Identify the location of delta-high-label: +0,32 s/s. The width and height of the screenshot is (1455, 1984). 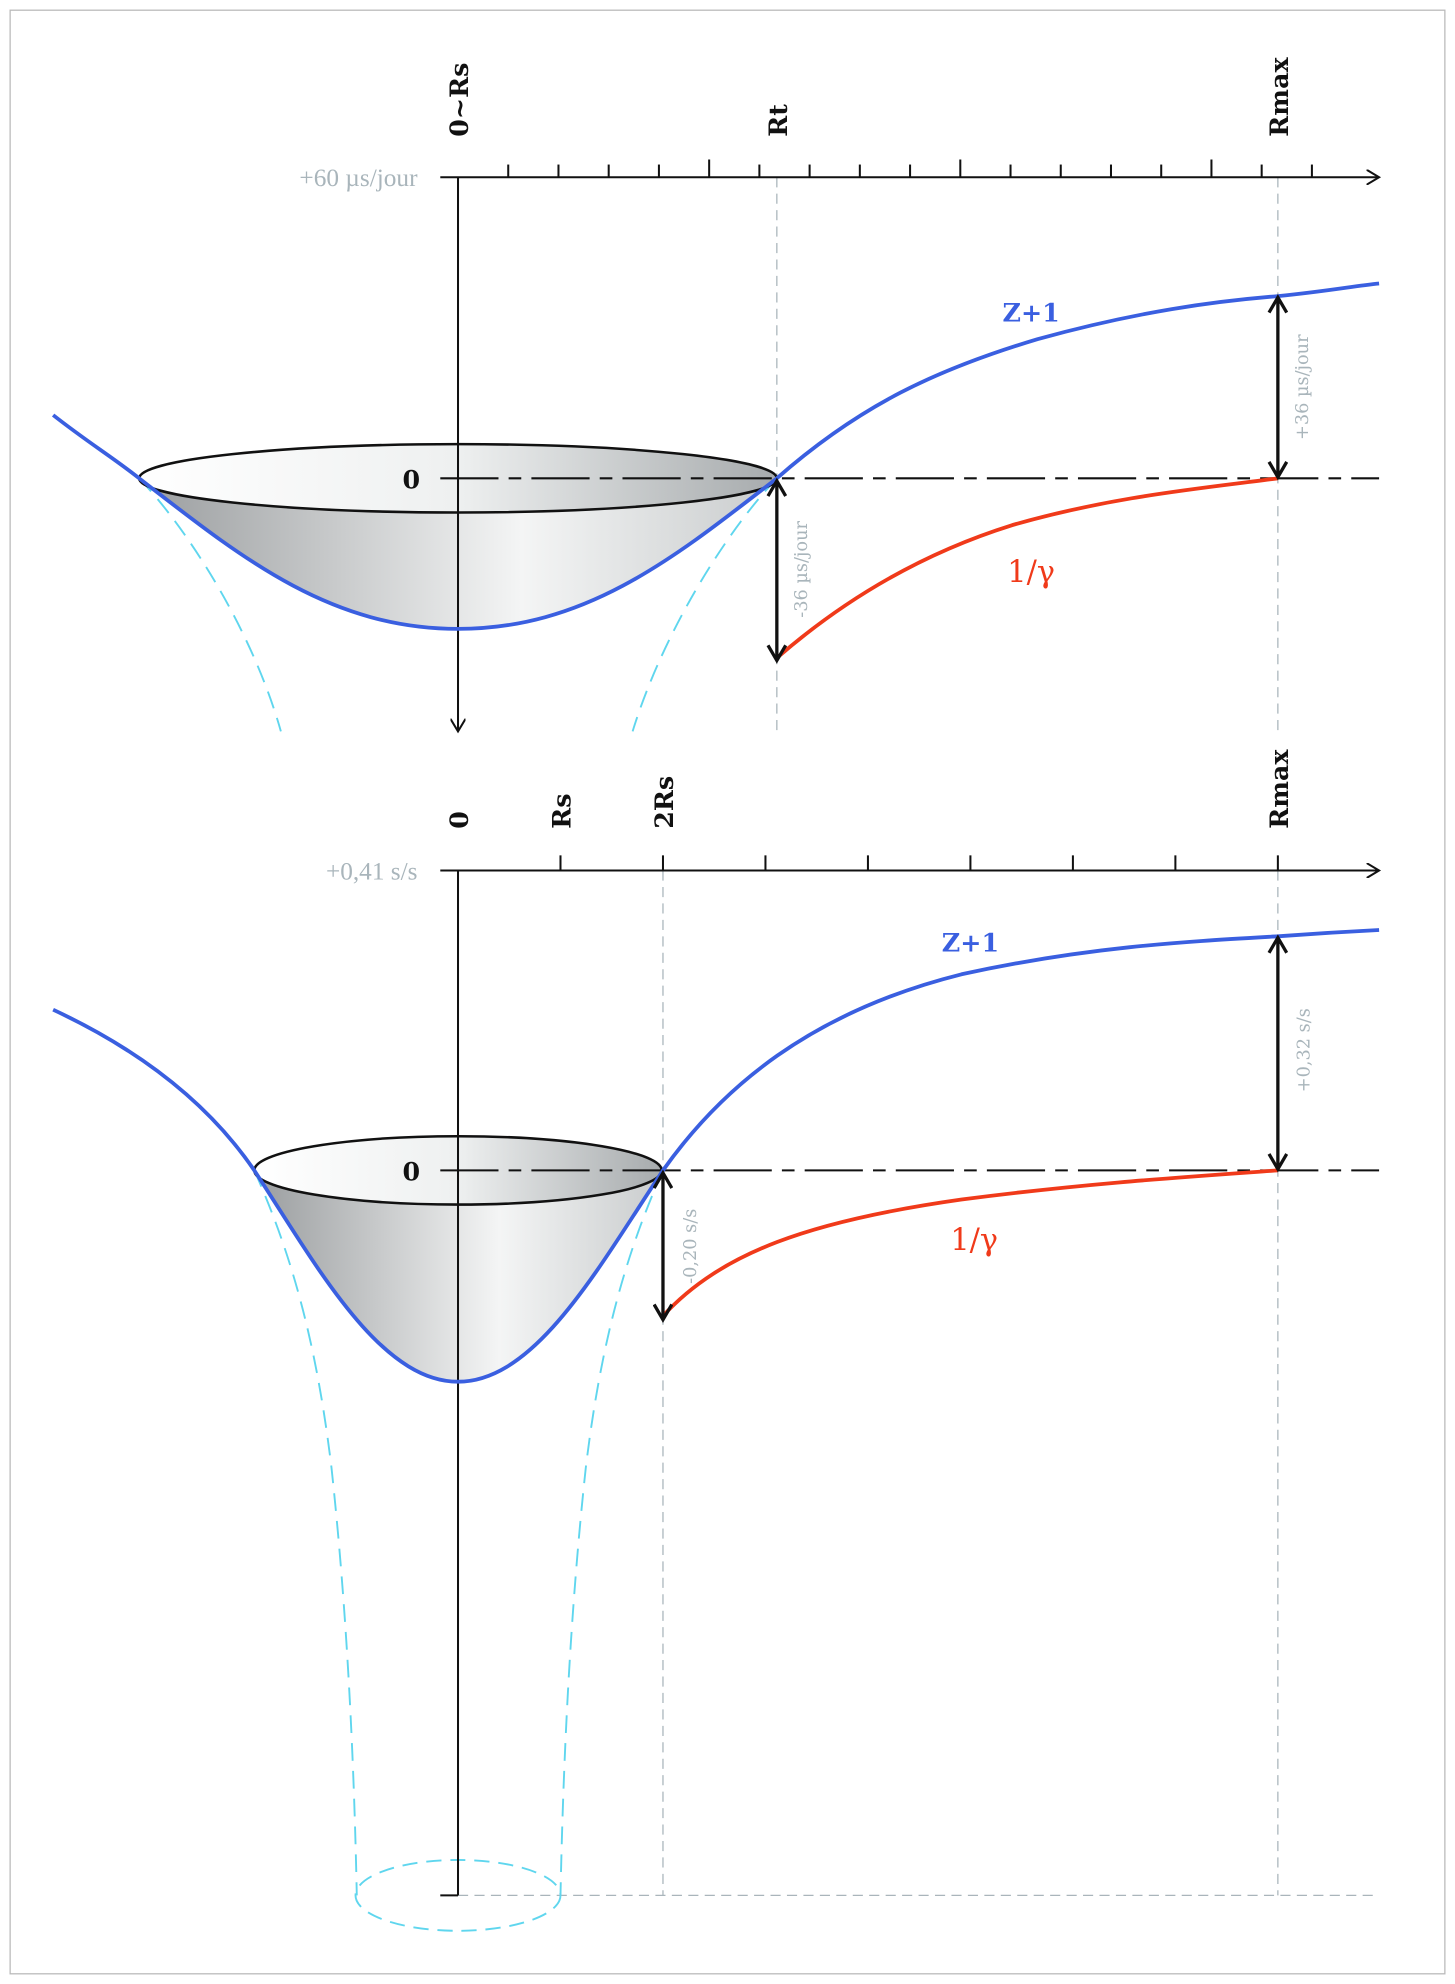
(1305, 1050).